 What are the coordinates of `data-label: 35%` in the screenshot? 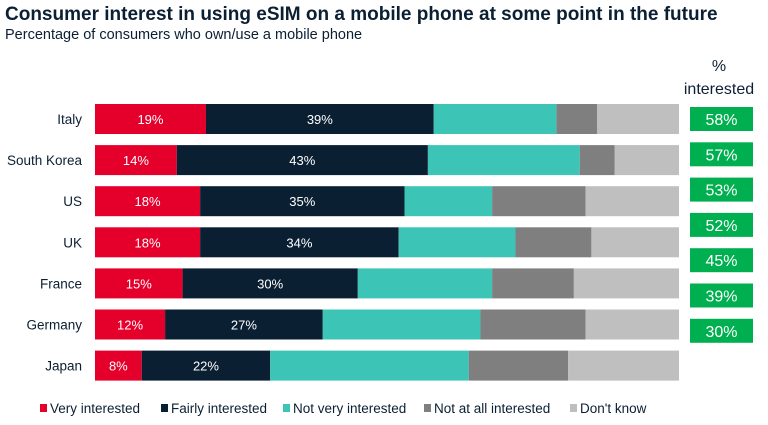 It's located at (302, 201).